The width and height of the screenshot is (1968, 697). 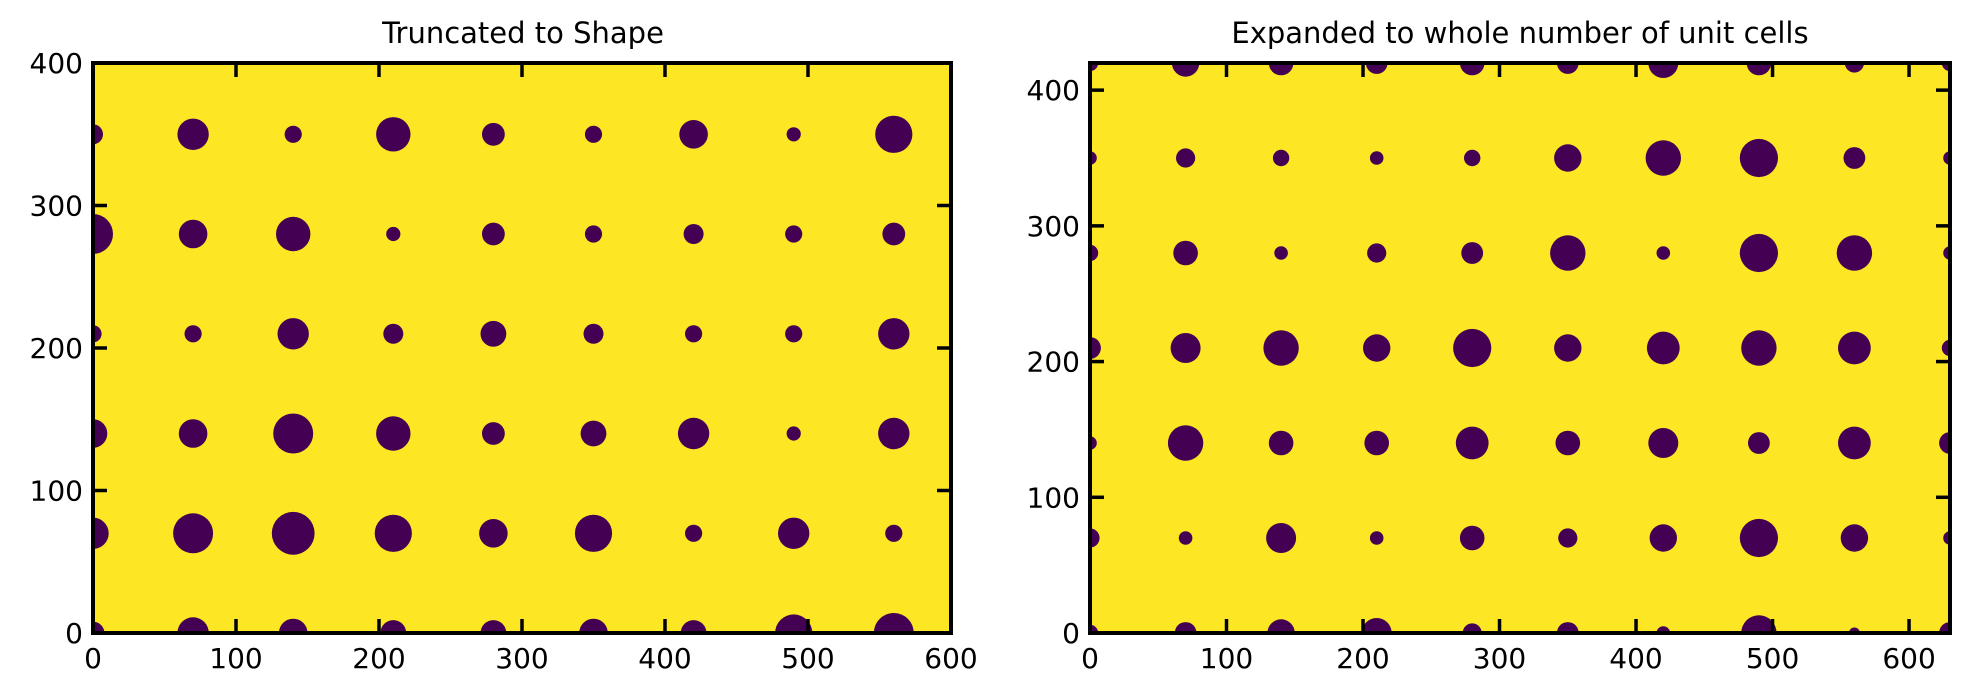 I want to click on x-tick-label: 500, so click(x=807, y=658).